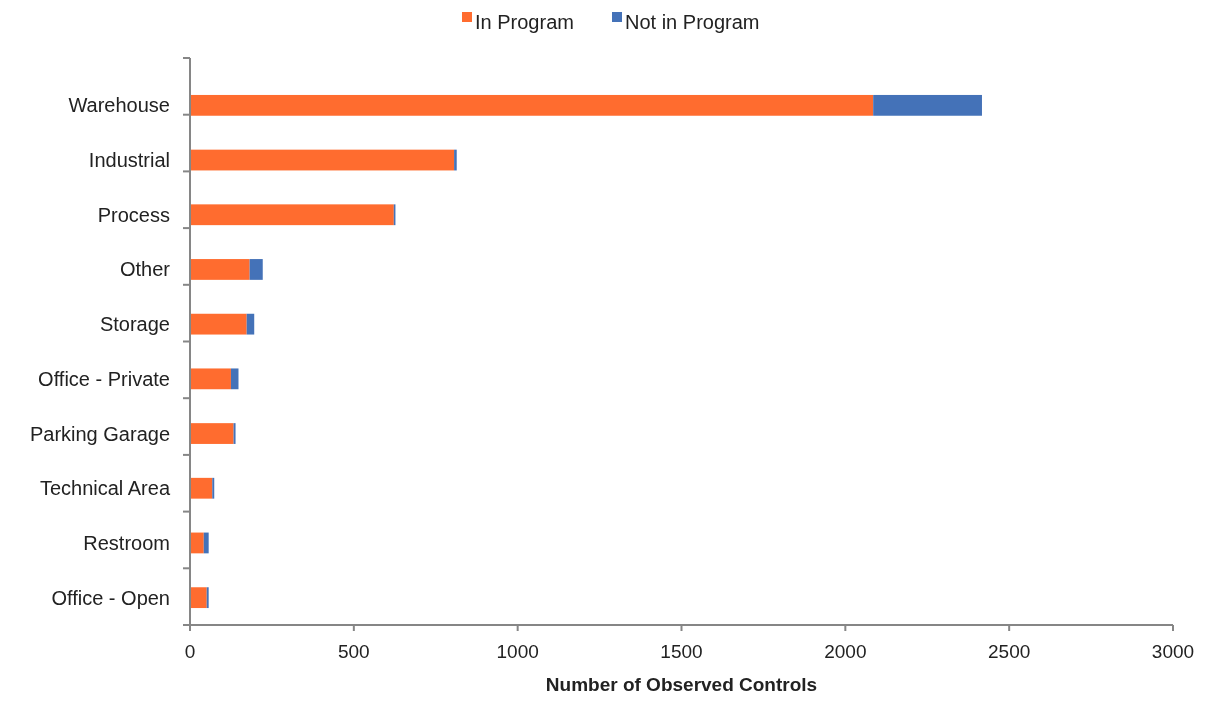 The width and height of the screenshot is (1209, 701). Describe the element at coordinates (145, 269) in the screenshot. I see `y-tick-label: Other` at that location.